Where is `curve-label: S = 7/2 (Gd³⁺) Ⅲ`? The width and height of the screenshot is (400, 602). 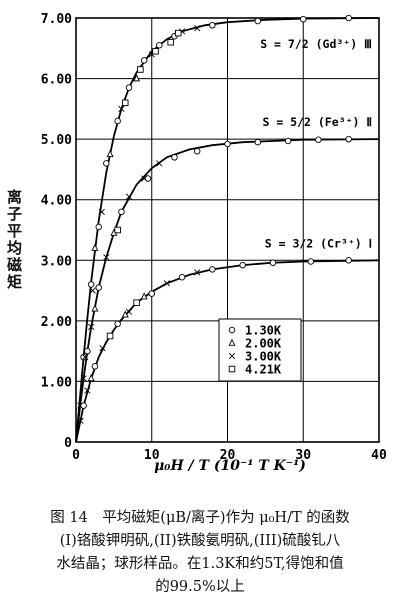
curve-label: S = 7/2 (Gd³⁺) Ⅲ is located at coordinates (316, 44).